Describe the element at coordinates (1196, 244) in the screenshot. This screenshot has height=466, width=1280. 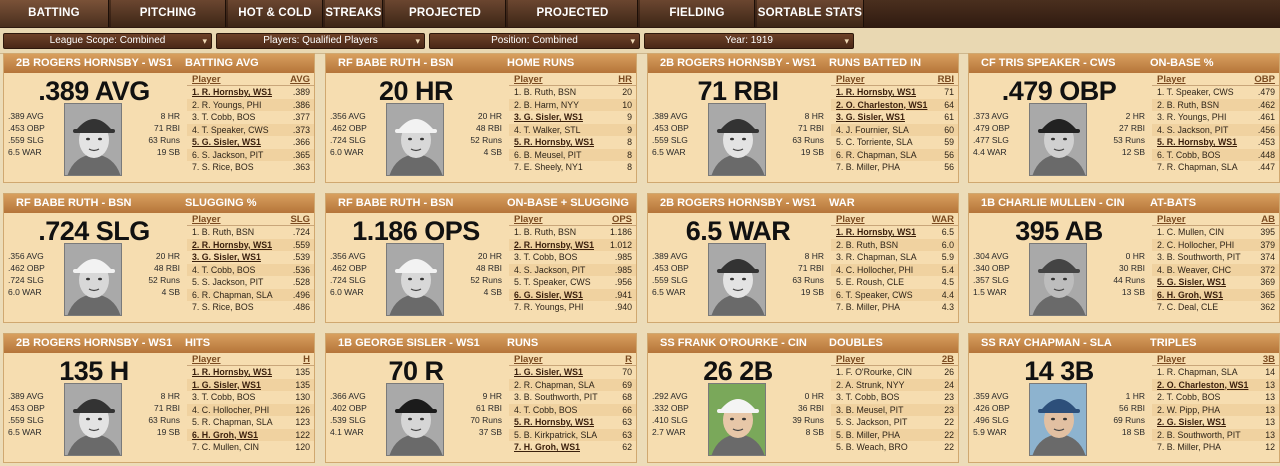
I see `player-link: 2. C. Hollocher, PHI` at that location.